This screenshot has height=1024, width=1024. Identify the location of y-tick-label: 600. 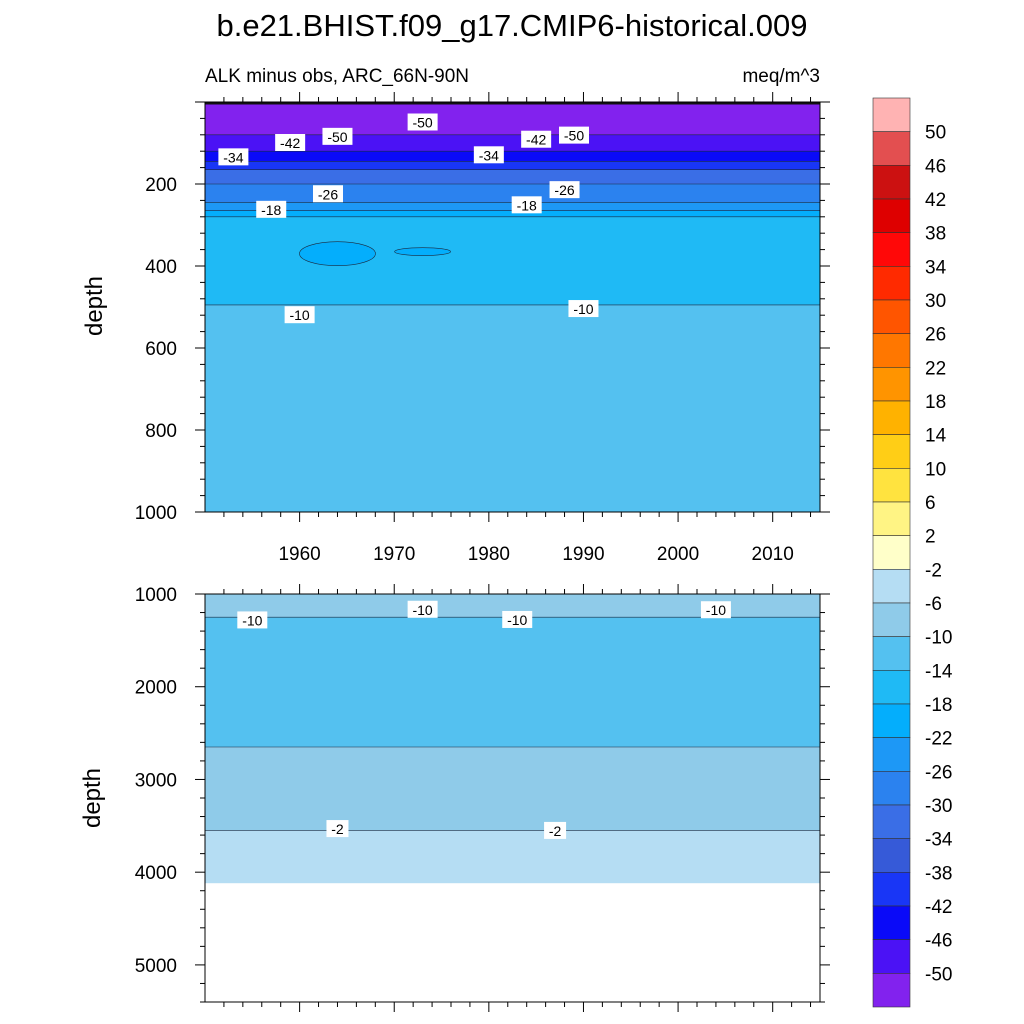
(161, 349).